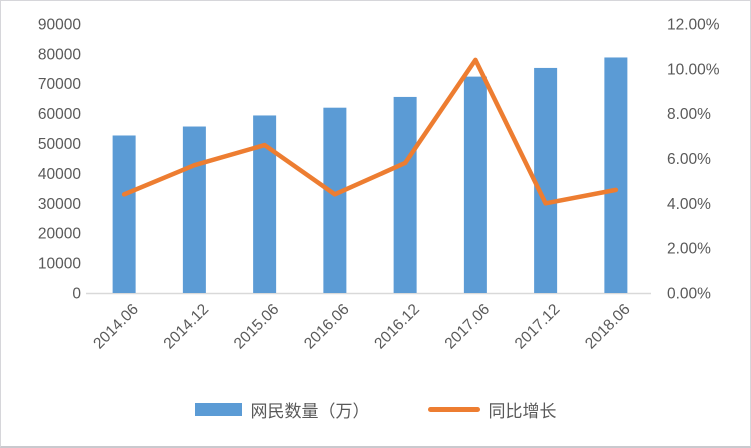 This screenshot has height=448, width=751. I want to click on bar-2014.12, so click(194, 209).